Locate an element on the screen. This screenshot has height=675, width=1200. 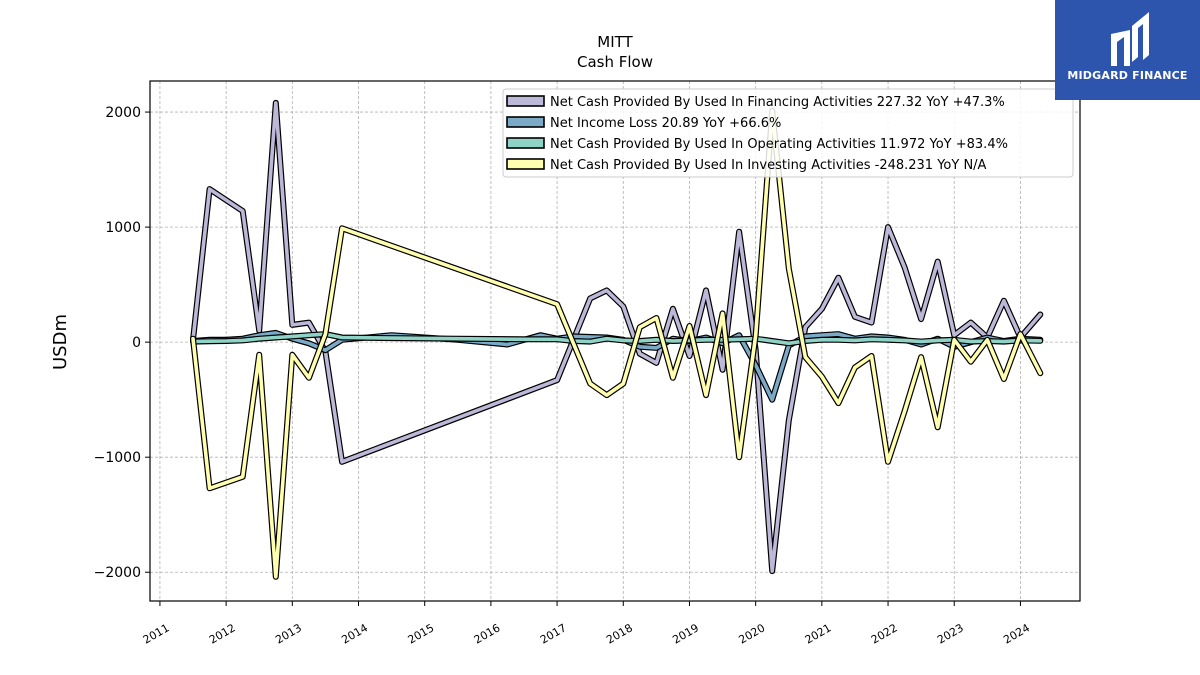
x-tick-label: 2017 is located at coordinates (553, 633).